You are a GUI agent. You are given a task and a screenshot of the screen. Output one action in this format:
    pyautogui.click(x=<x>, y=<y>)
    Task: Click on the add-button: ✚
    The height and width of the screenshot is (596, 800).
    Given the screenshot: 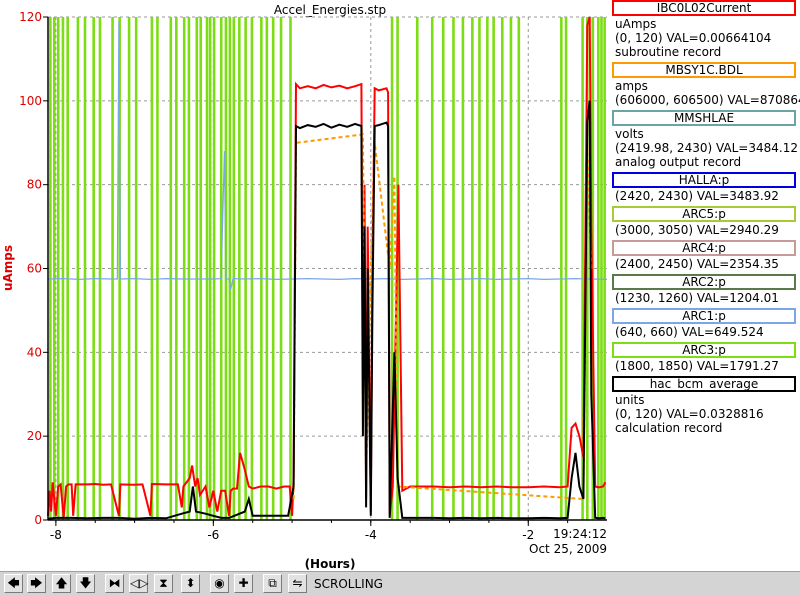 What is the action you would take?
    pyautogui.click(x=243, y=583)
    